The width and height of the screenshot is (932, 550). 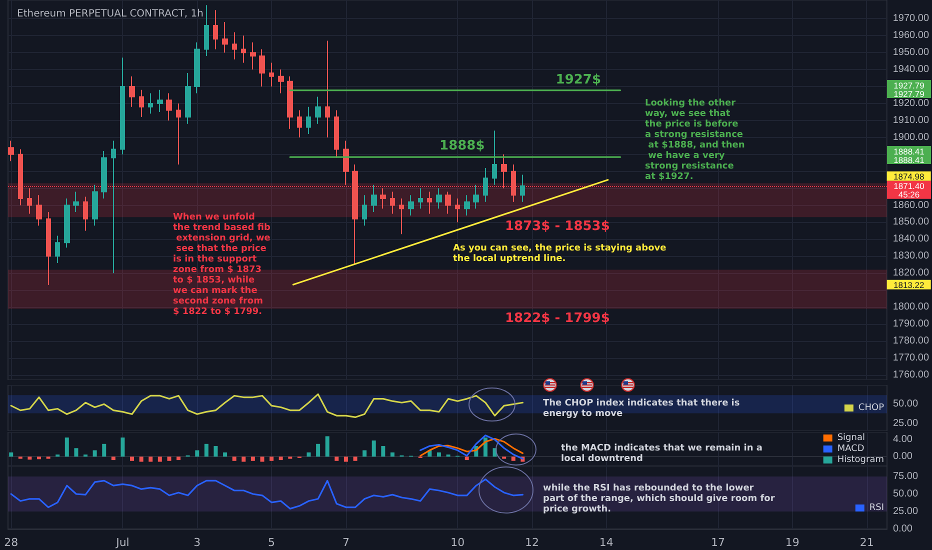 I want to click on annotation: 1813.22, so click(x=908, y=285).